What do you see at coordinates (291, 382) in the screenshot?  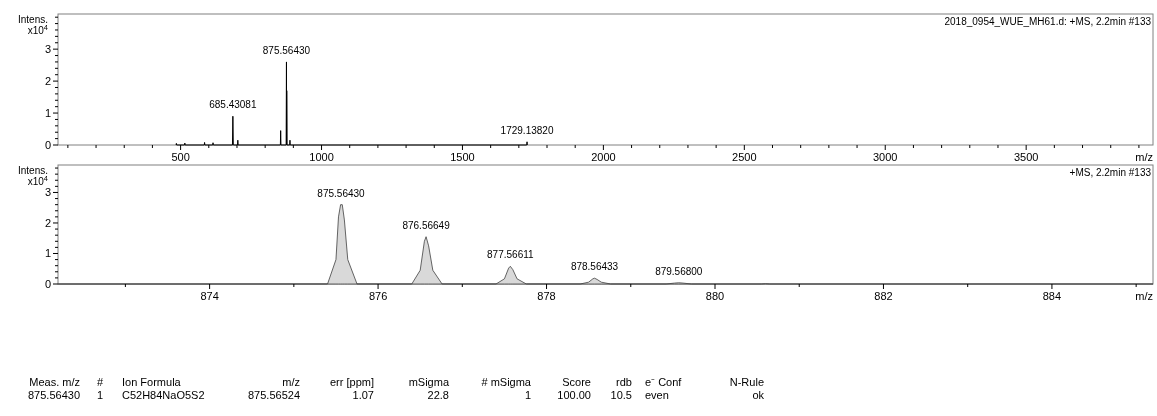 I see `text: m/z` at bounding box center [291, 382].